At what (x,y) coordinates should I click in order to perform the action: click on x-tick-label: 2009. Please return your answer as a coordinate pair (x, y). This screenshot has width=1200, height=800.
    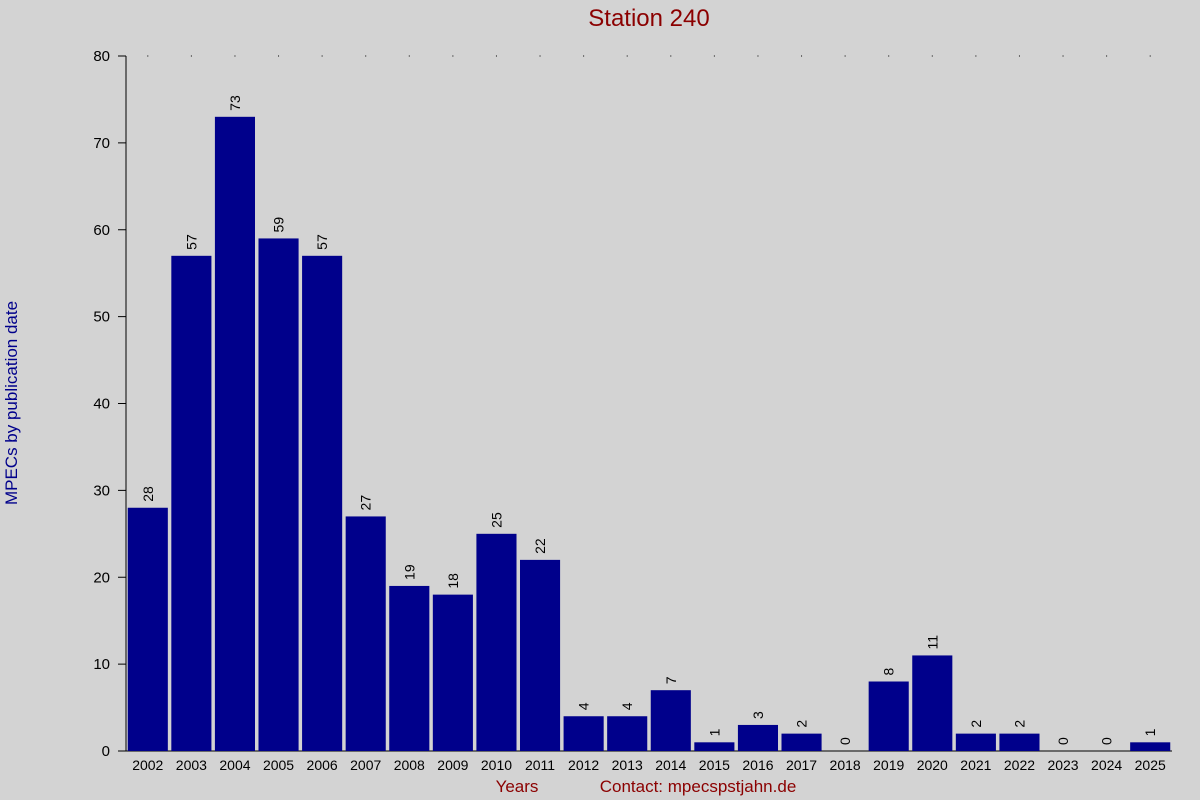
    Looking at the image, I should click on (452, 765).